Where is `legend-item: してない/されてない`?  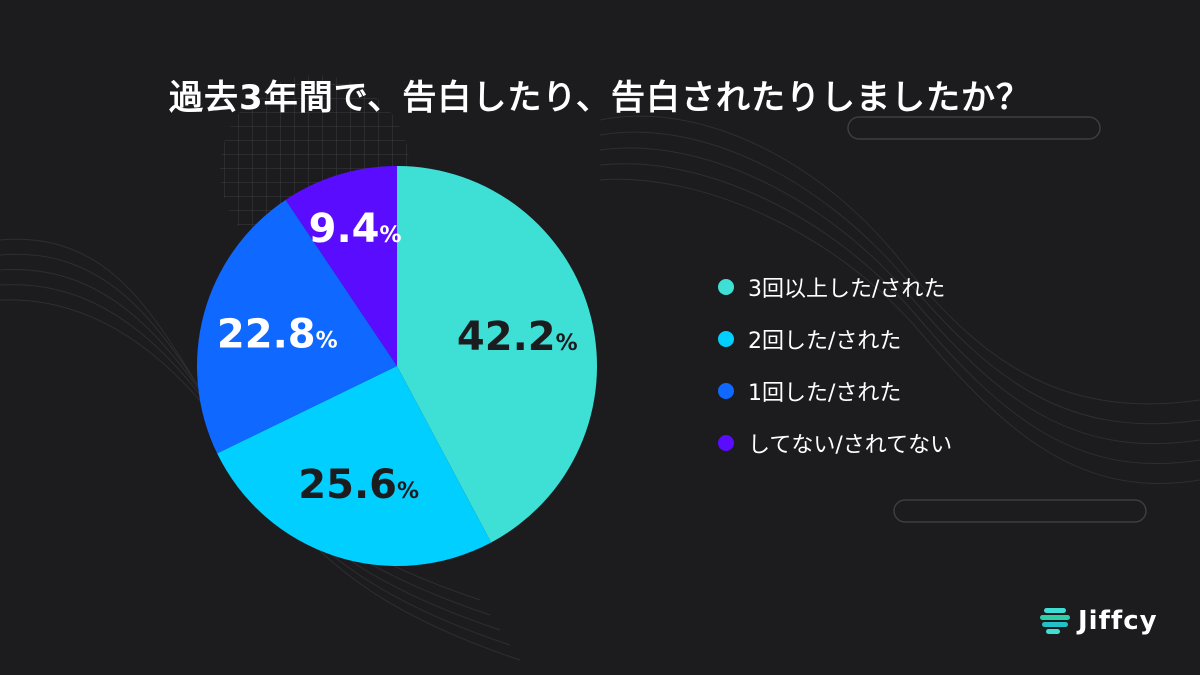
legend-item: してない/されてない is located at coordinates (835, 443).